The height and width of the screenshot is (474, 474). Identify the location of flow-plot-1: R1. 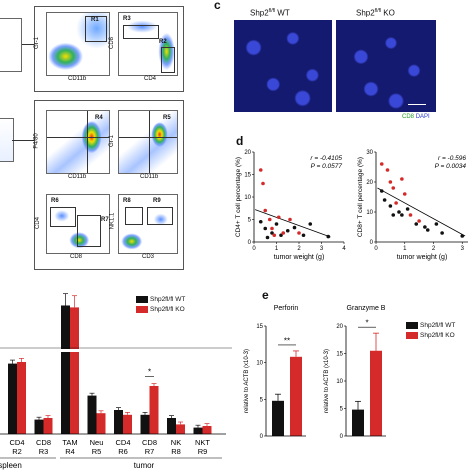
(78, 44).